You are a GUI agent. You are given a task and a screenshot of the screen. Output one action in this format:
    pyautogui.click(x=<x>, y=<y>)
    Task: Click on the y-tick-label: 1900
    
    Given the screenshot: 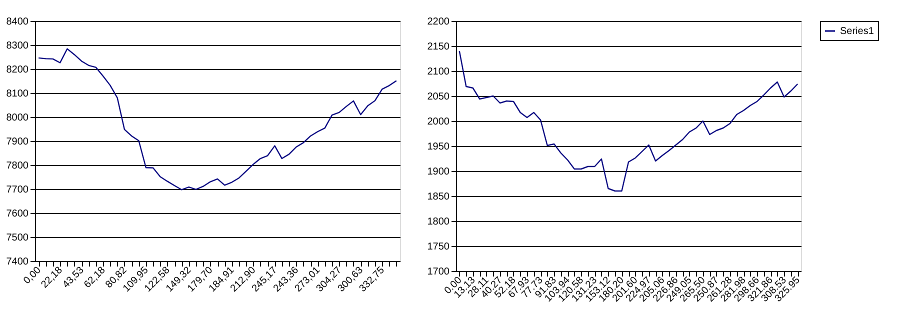 What is the action you would take?
    pyautogui.click(x=438, y=172)
    